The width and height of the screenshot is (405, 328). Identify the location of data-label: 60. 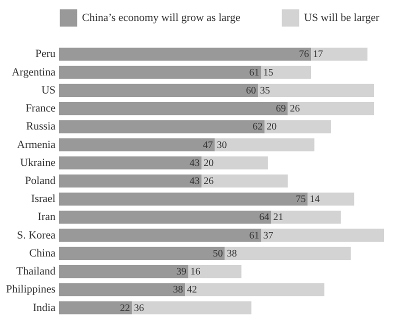
(251, 90).